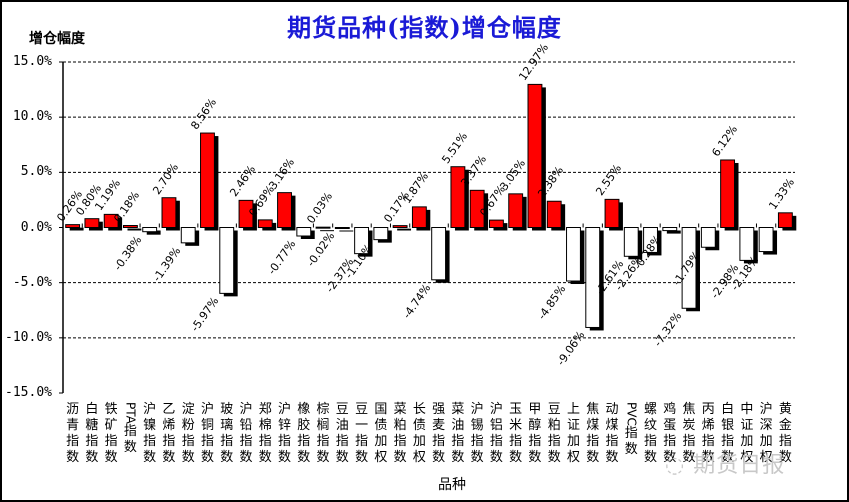 The width and height of the screenshot is (849, 502). I want to click on watermark: ◌ 期货日报, so click(725, 463).